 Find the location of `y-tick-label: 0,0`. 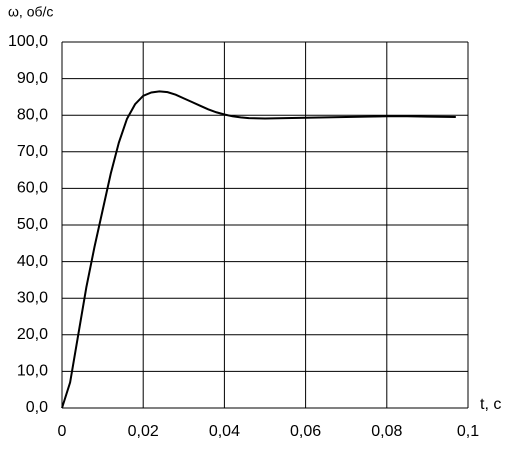

y-tick-label: 0,0 is located at coordinates (37, 407).